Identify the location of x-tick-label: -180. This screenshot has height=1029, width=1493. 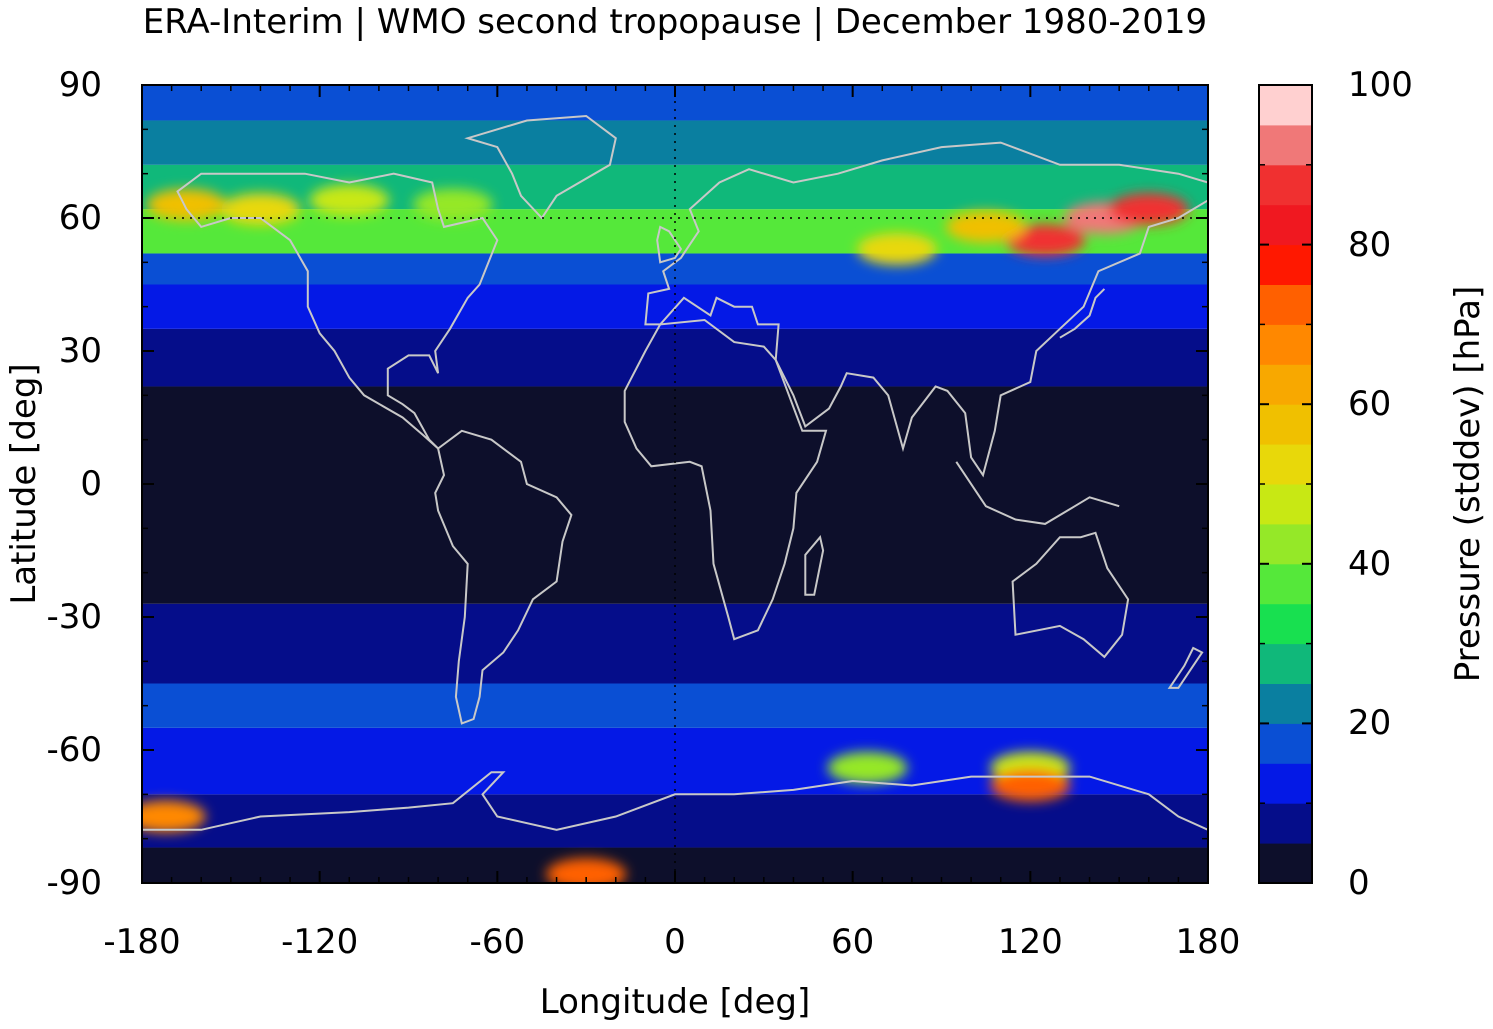
(142, 942).